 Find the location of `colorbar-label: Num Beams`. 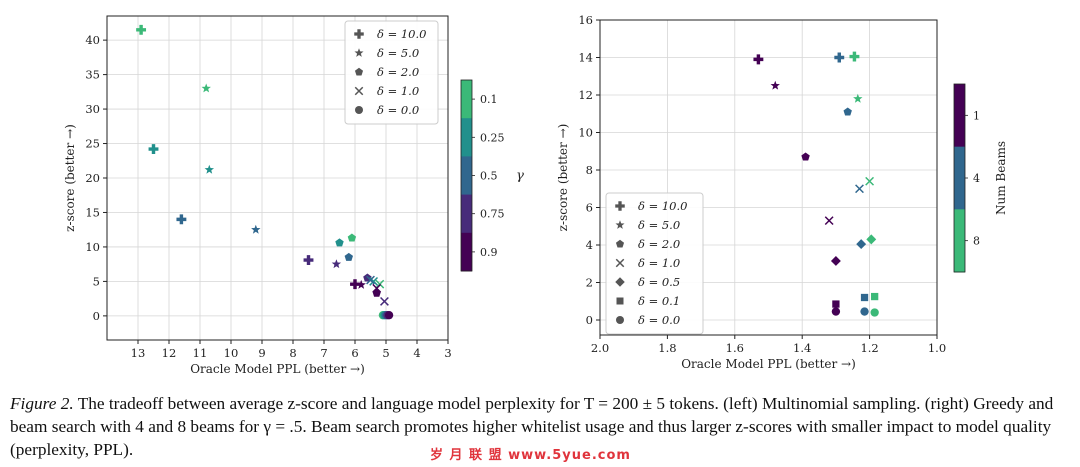

colorbar-label: Num Beams is located at coordinates (1001, 178).